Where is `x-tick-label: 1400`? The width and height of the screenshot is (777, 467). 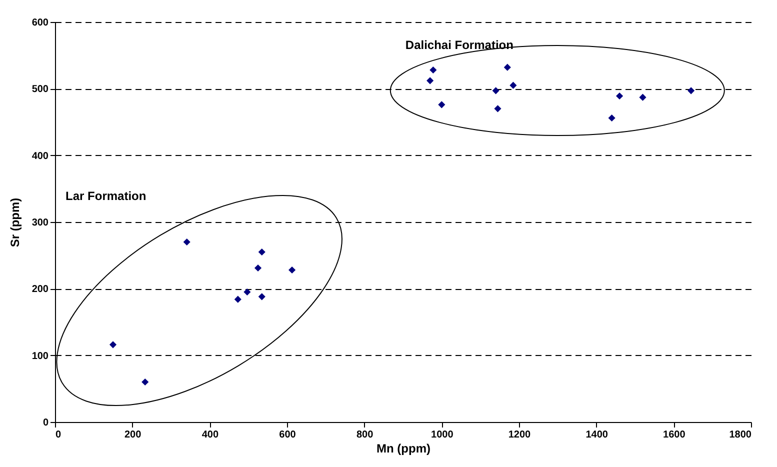 x-tick-label: 1400 is located at coordinates (597, 435).